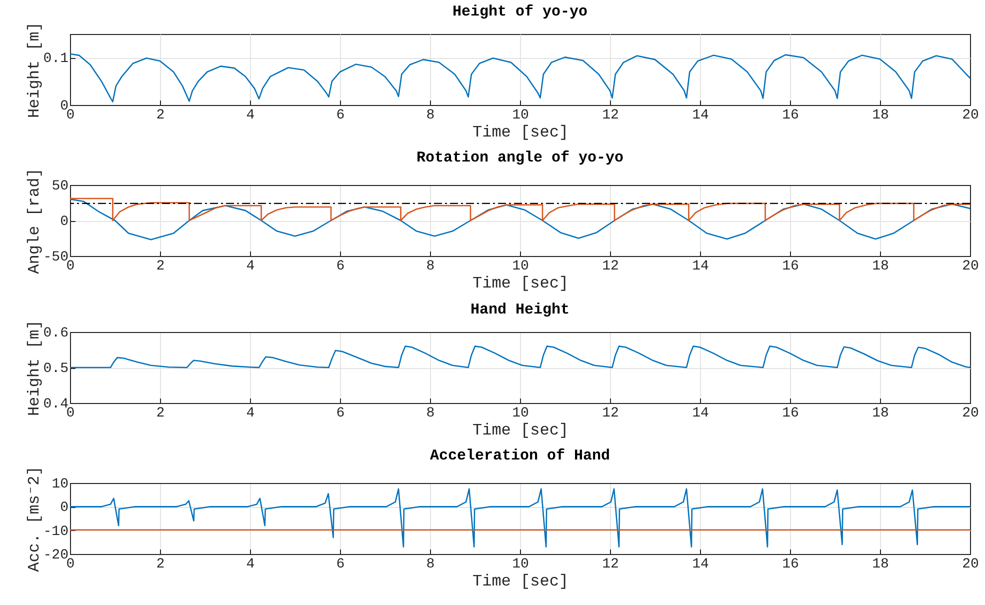 This screenshot has height=605, width=985. Describe the element at coordinates (520, 456) in the screenshot. I see `chart-title: Acceleration of Hand` at that location.